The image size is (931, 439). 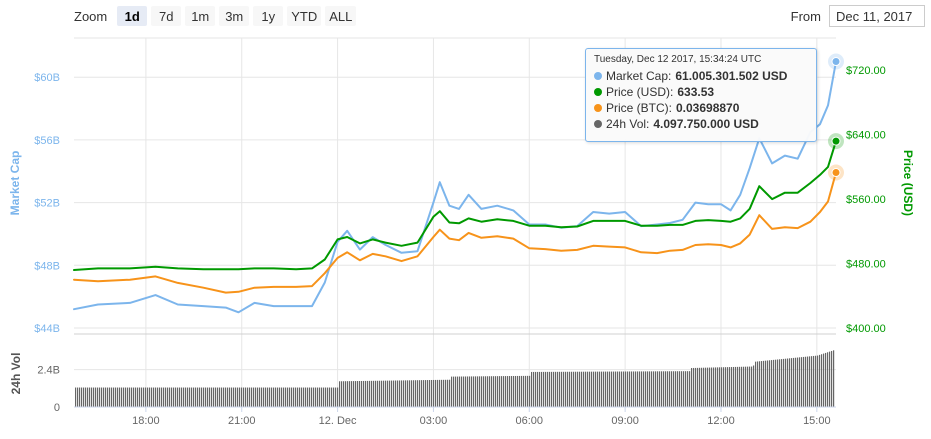 I want to click on zoom-button-1y: 1y, so click(x=268, y=16).